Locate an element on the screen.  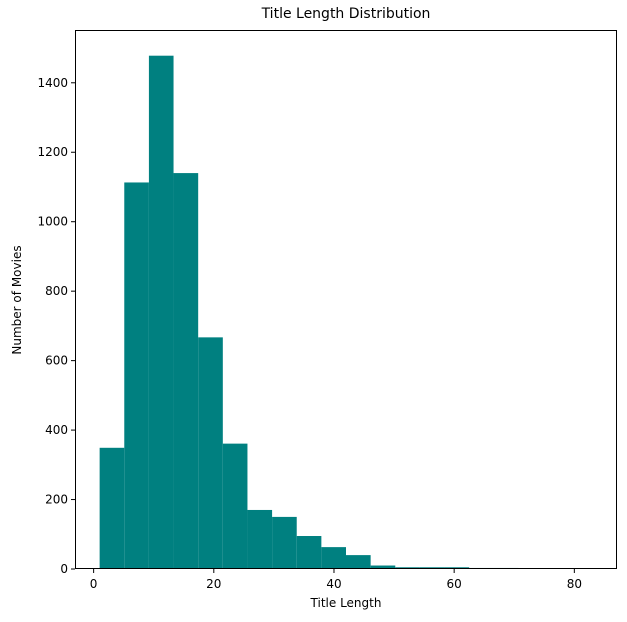
y-axis: 0 200 400 600 800 1000 1200 1400 is located at coordinates (56, 326).